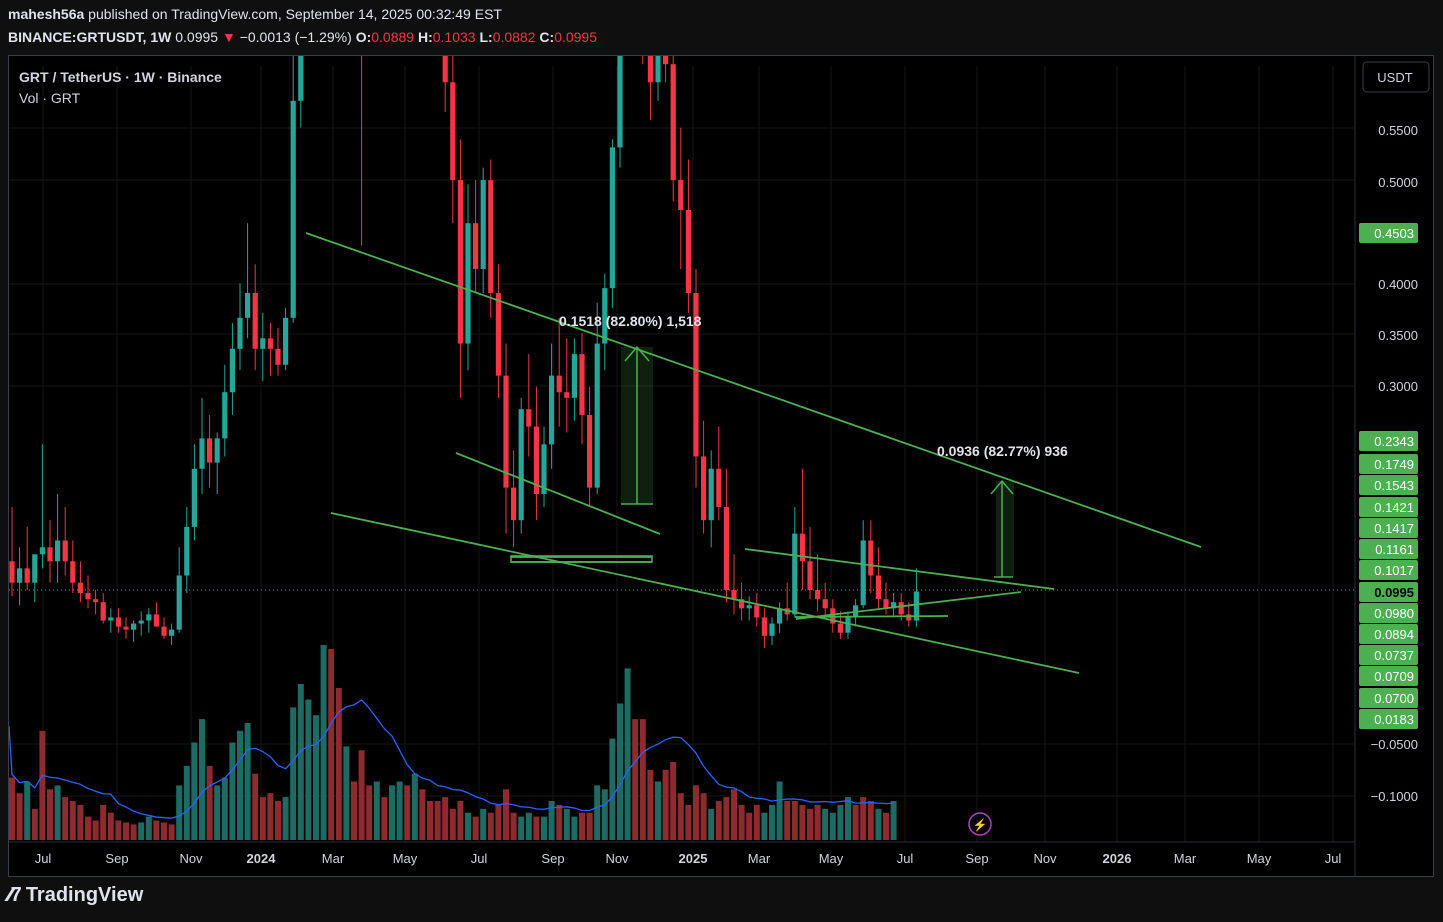  Describe the element at coordinates (46, 14) in the screenshot. I see `publisher-name: mahesh56a` at that location.